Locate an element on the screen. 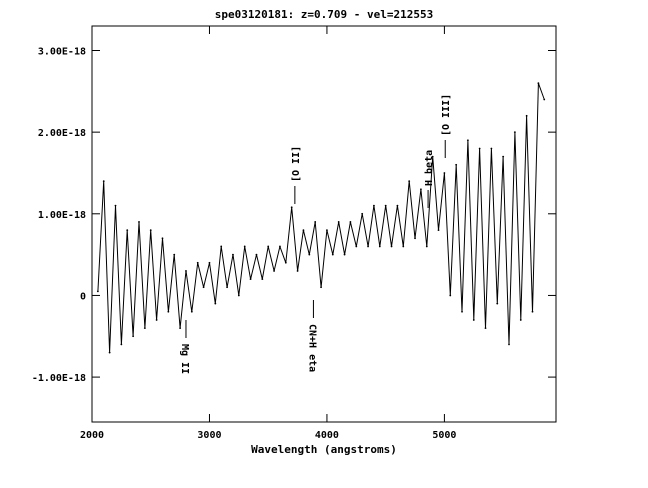 This screenshot has width=648, height=488. annotation-label: Mg II is located at coordinates (184, 359).